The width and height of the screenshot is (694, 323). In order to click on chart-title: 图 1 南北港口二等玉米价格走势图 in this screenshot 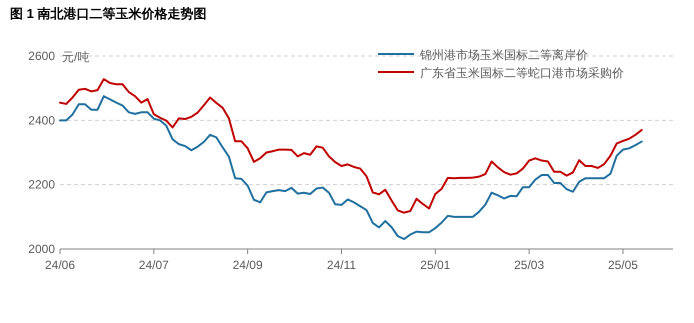, I will do `click(108, 13)`.